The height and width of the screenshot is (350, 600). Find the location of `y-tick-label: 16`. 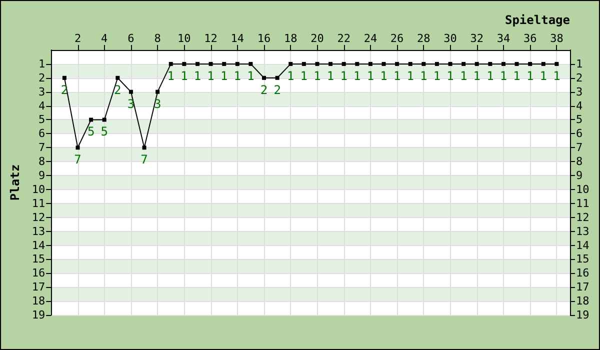

y-tick-label: 16 is located at coordinates (39, 273).